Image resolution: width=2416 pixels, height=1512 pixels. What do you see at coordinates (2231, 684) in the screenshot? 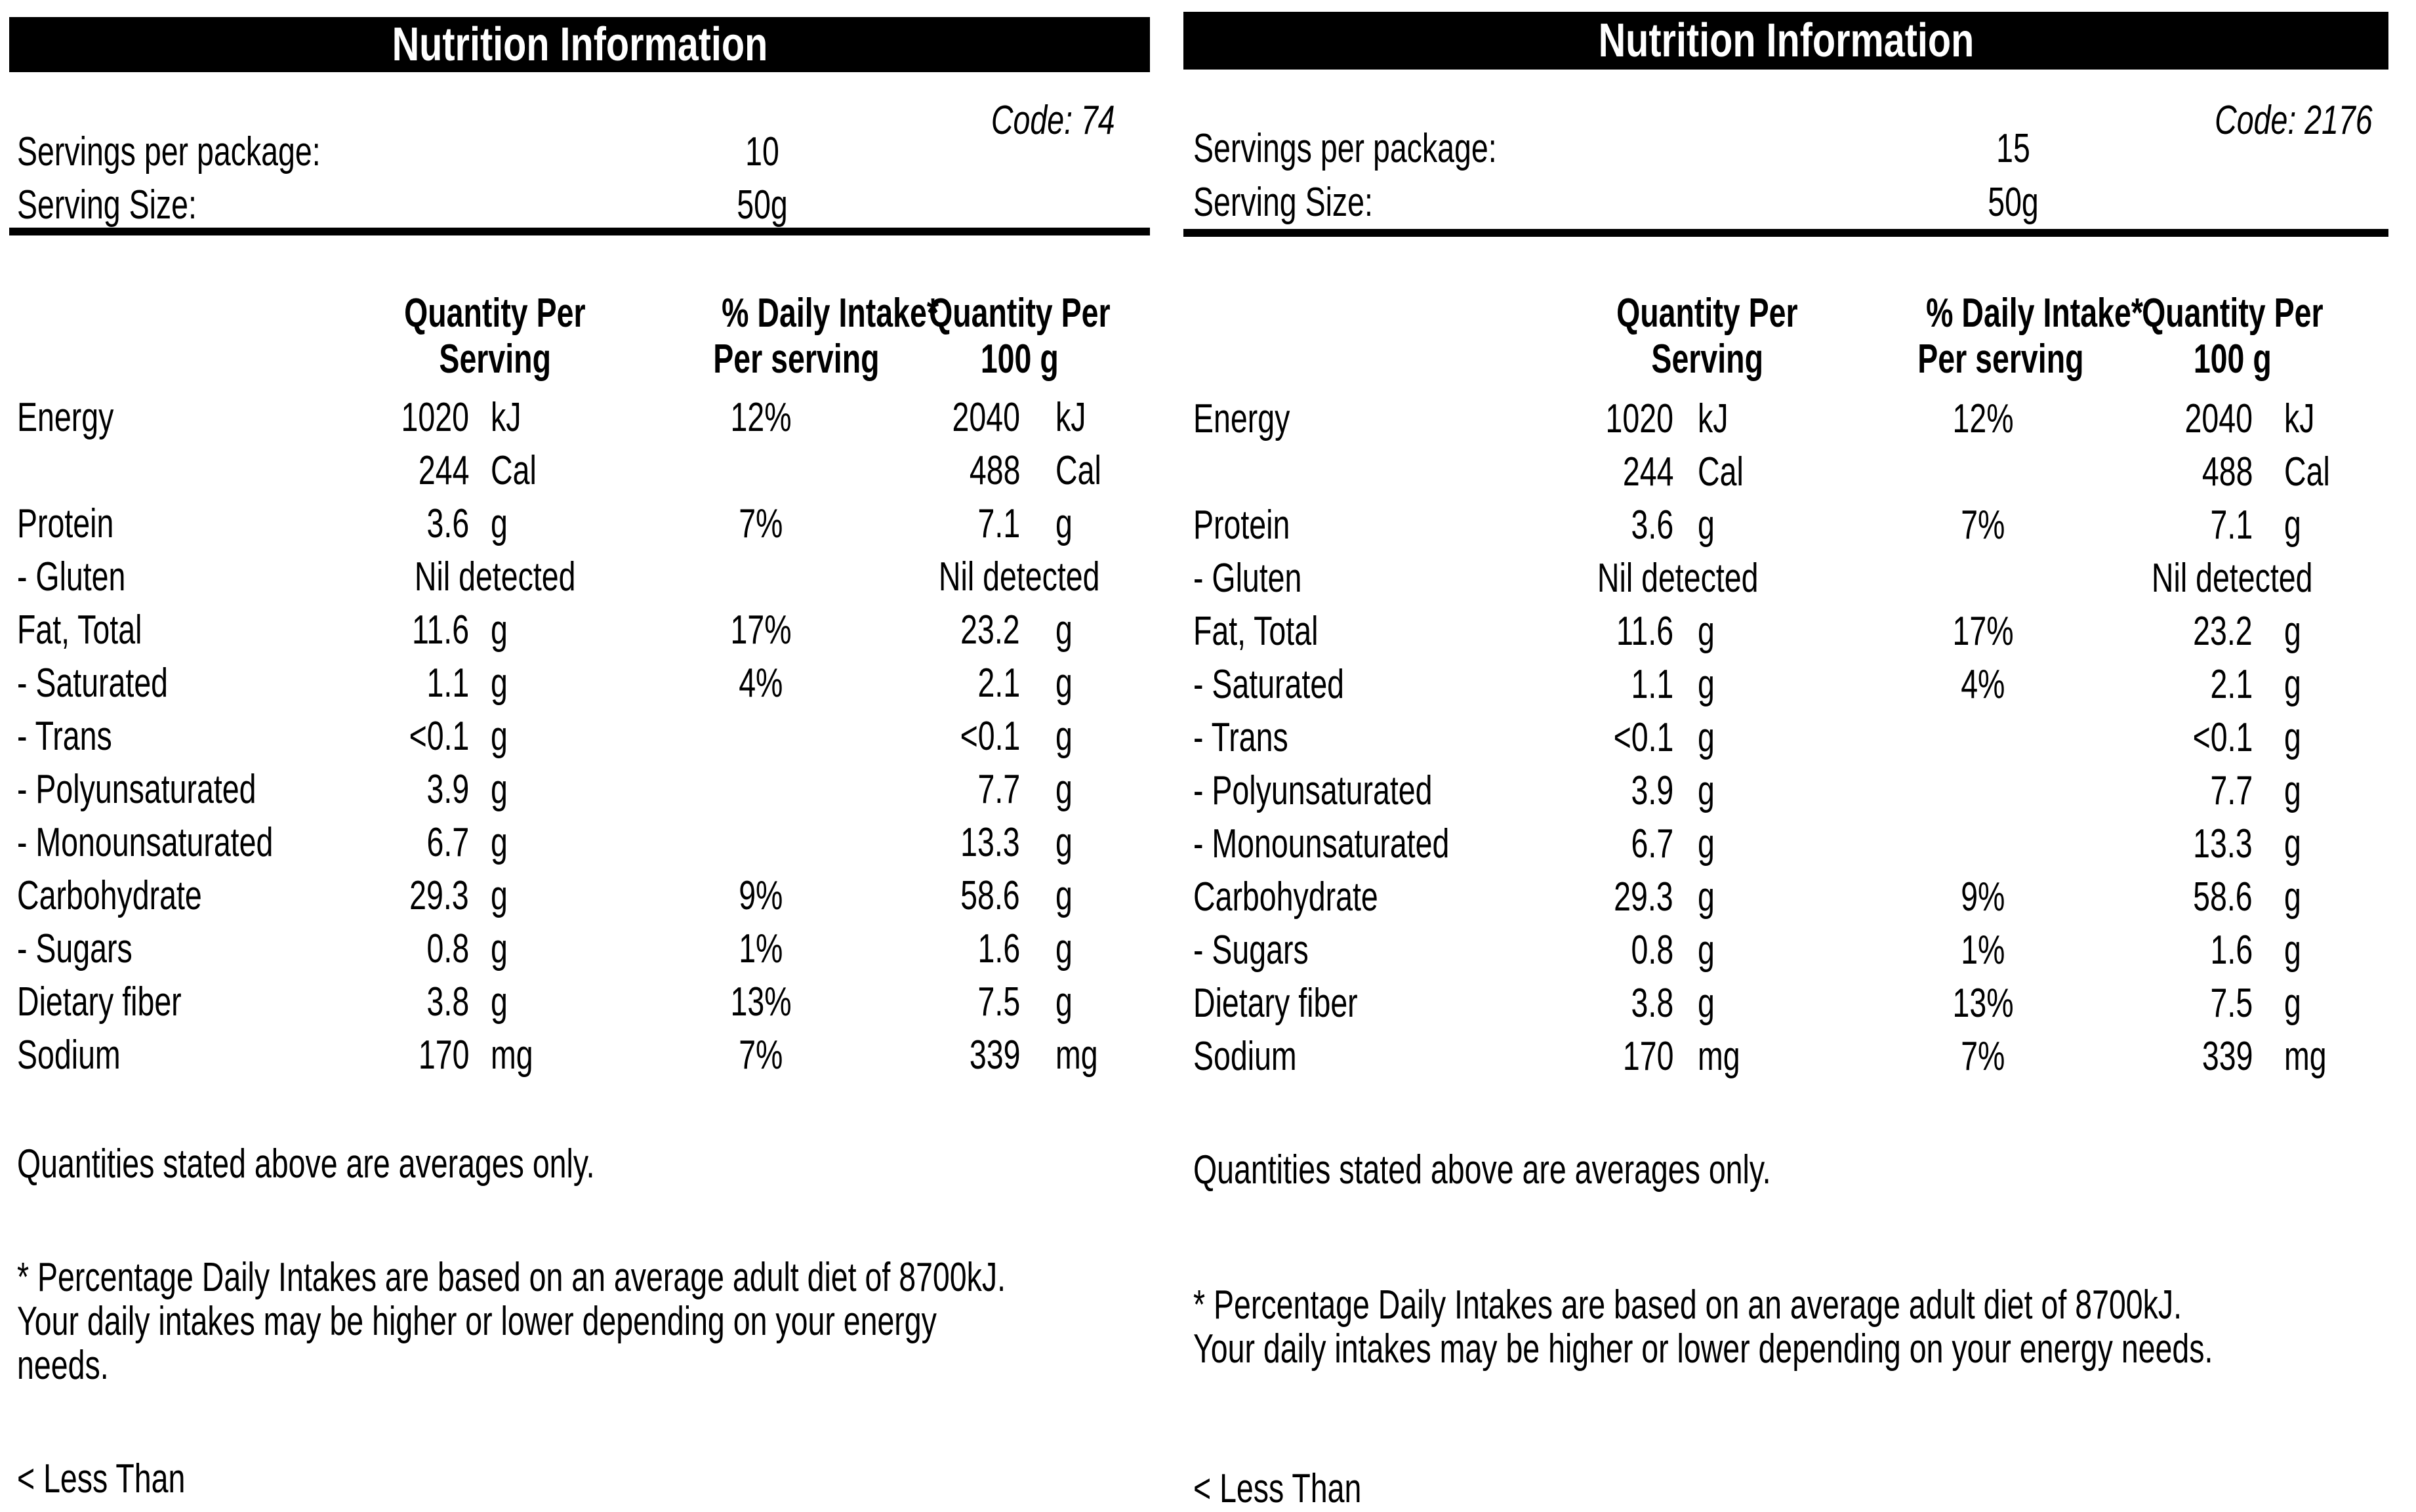
I see `qty-per-100g-value: 2.1` at bounding box center [2231, 684].